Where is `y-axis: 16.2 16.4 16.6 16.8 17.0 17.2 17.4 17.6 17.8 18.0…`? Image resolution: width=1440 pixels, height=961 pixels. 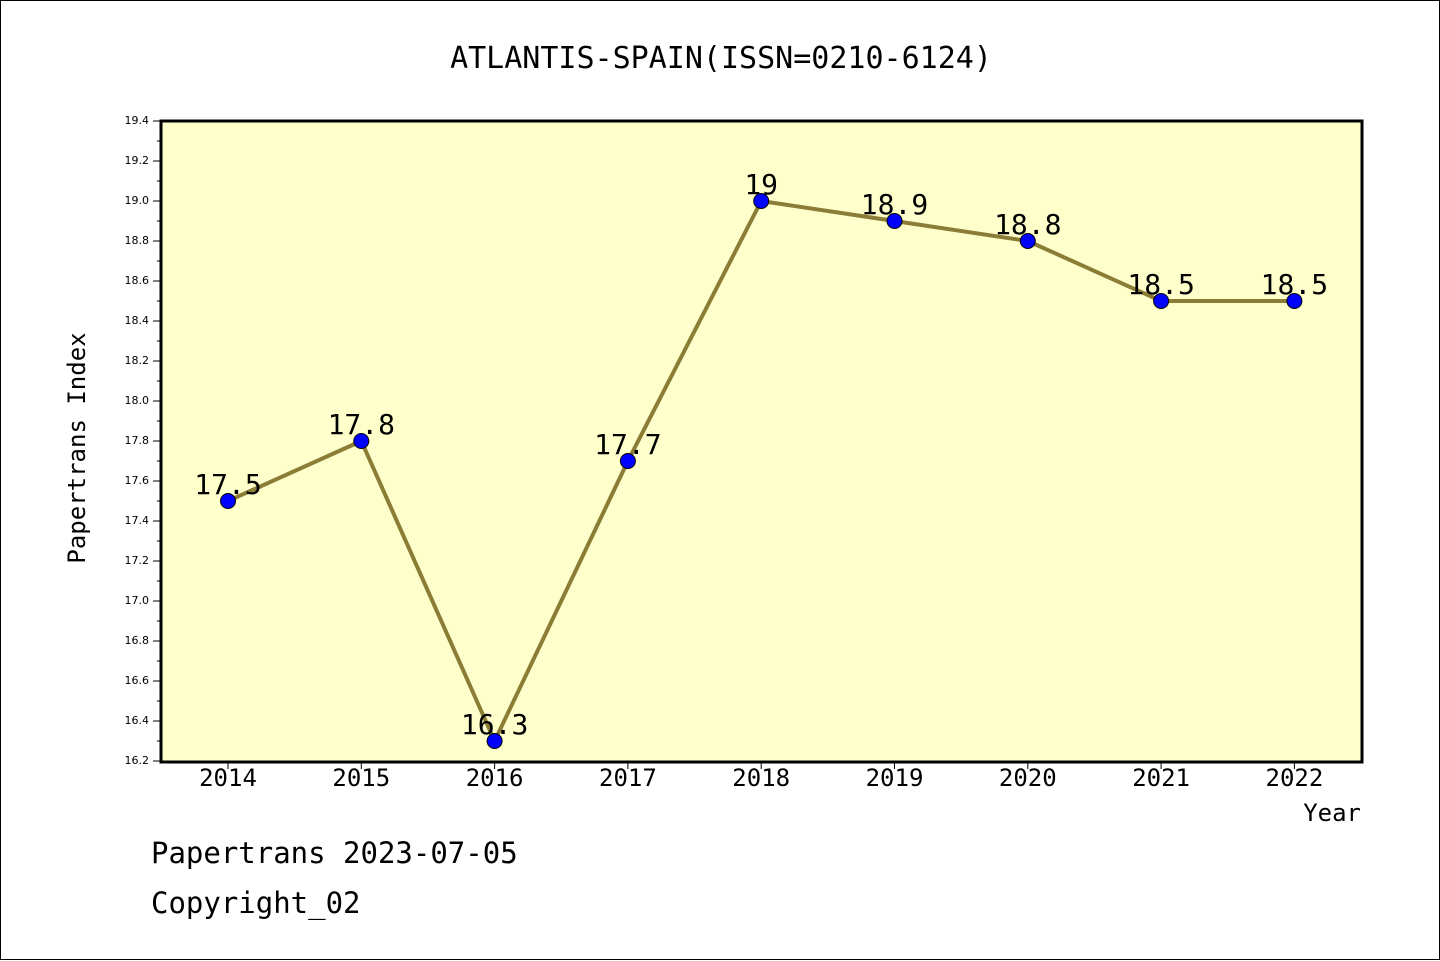
y-axis: 16.2 16.4 16.6 16.8 17.0 17.2 17.4 17.6 17.8 18.0… is located at coordinates (143, 440).